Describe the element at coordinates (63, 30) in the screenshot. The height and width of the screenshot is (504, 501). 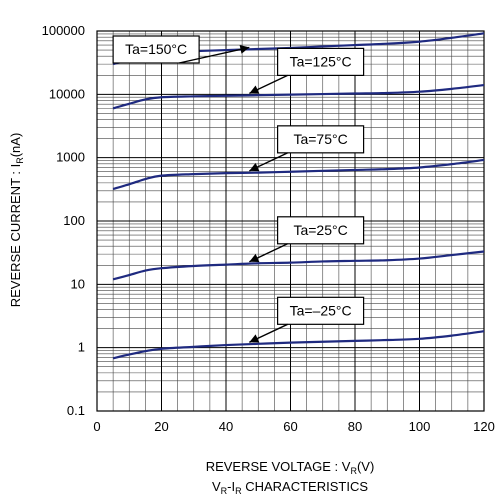
I see `y-tick-label: 100000` at that location.